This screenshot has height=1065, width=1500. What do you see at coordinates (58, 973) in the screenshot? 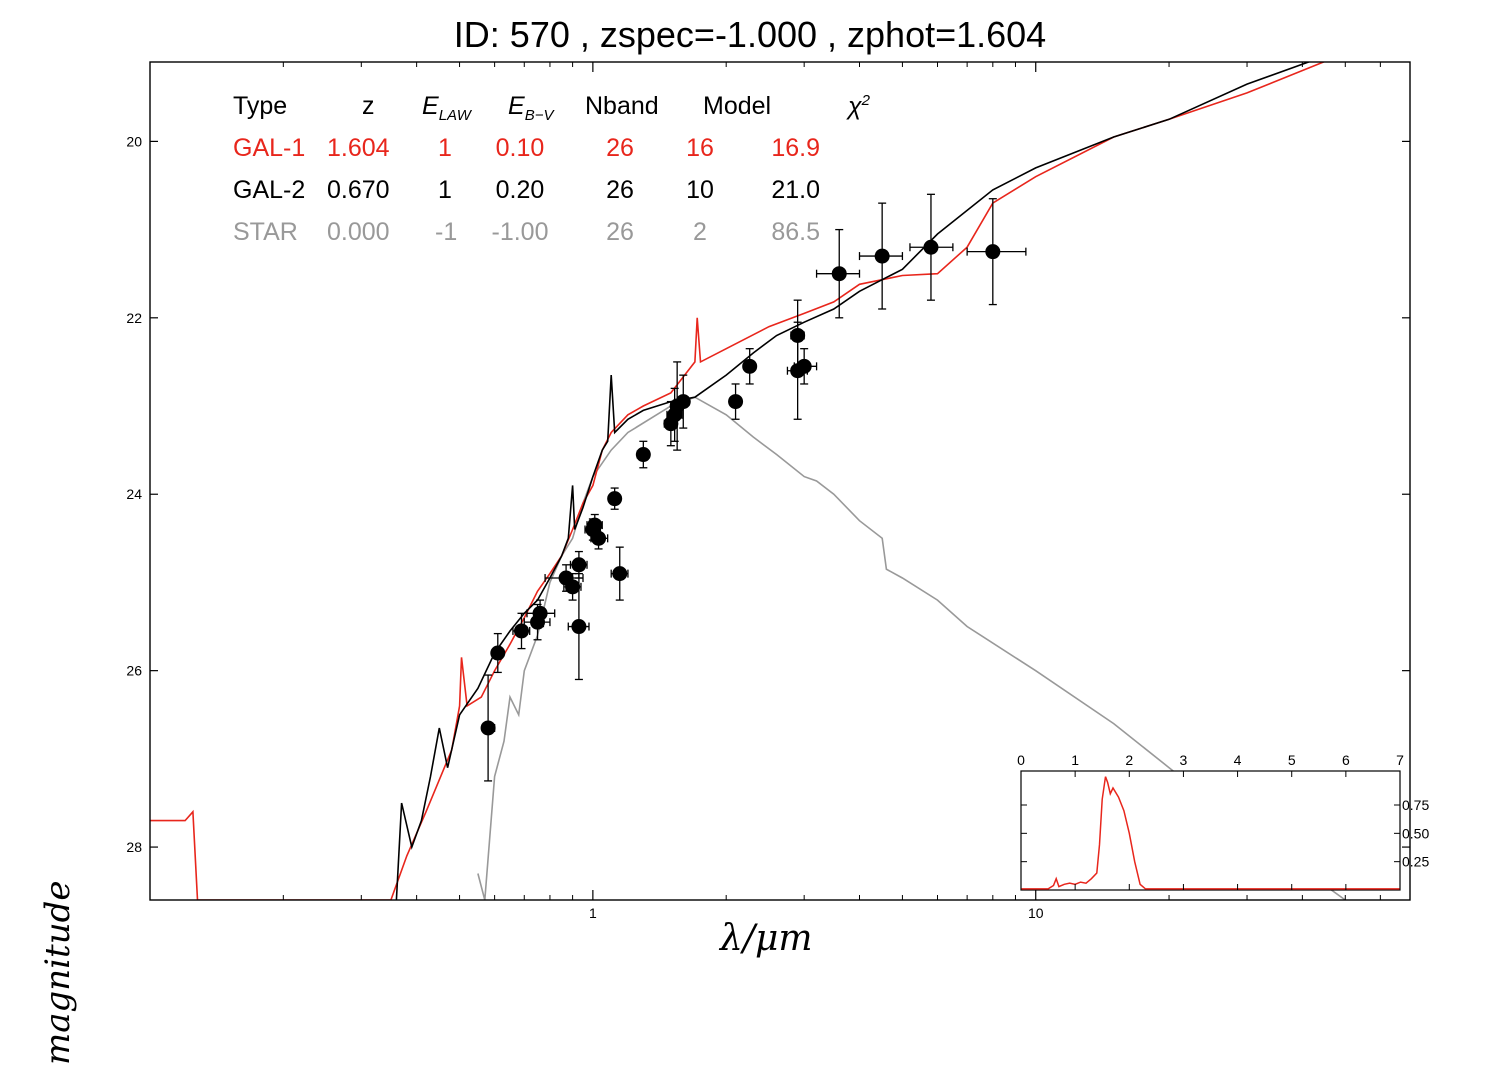
I see `y-axis-label: magnitude` at bounding box center [58, 973].